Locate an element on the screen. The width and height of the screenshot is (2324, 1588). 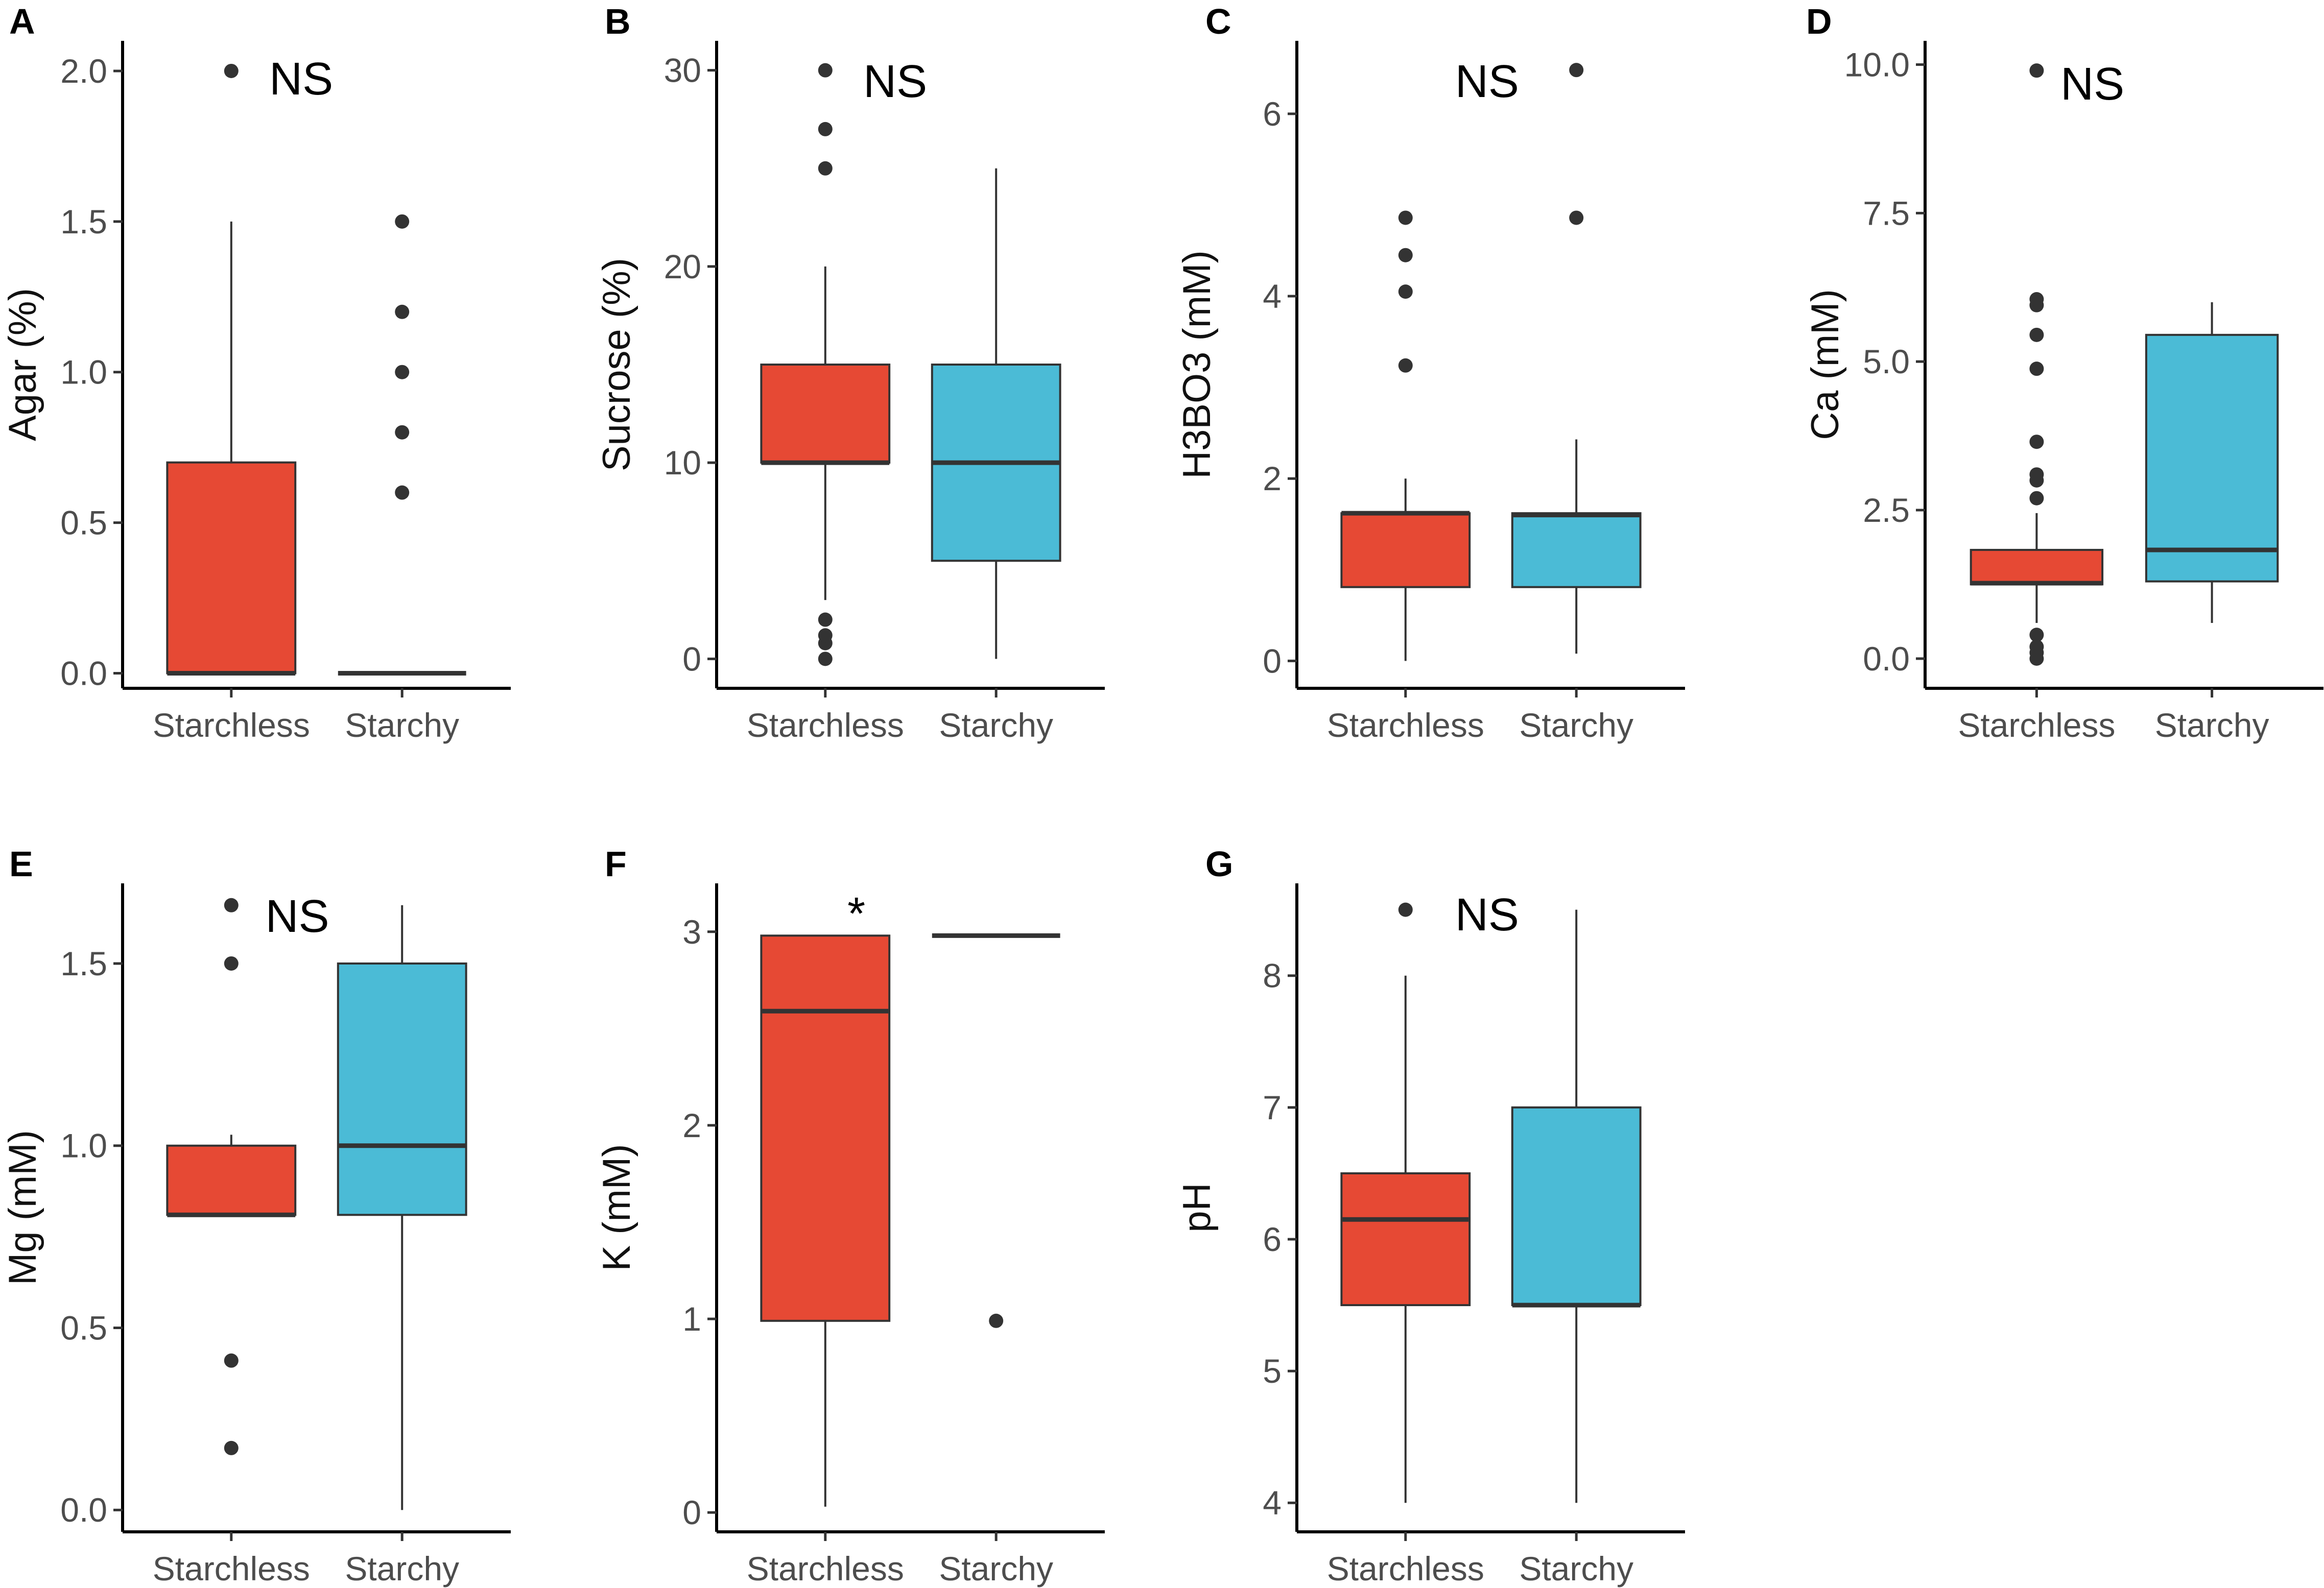
panel-letter: C is located at coordinates (1218, 22).